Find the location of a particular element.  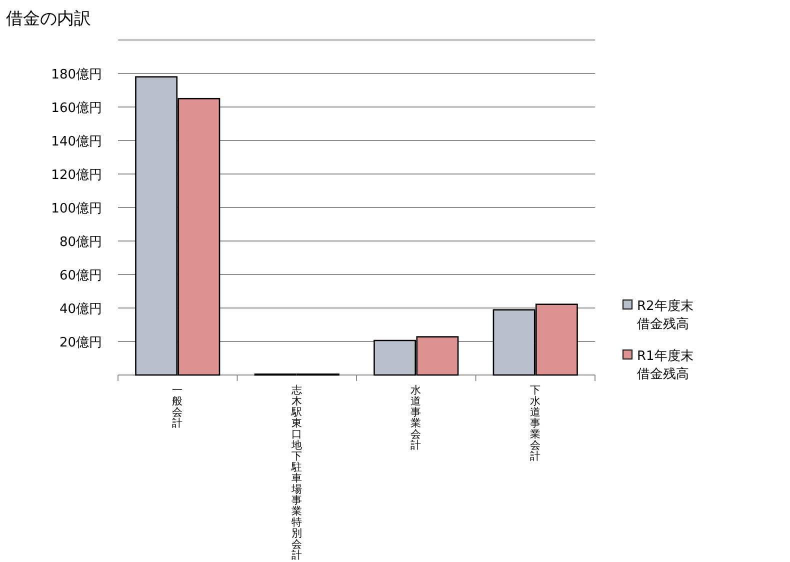

y-tick-label: 40億円 is located at coordinates (80, 309).